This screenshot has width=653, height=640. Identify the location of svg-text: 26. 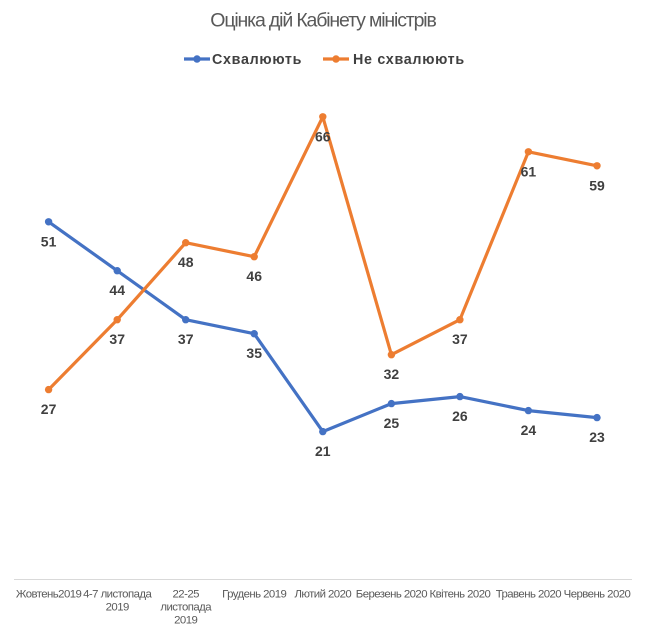
(460, 416).